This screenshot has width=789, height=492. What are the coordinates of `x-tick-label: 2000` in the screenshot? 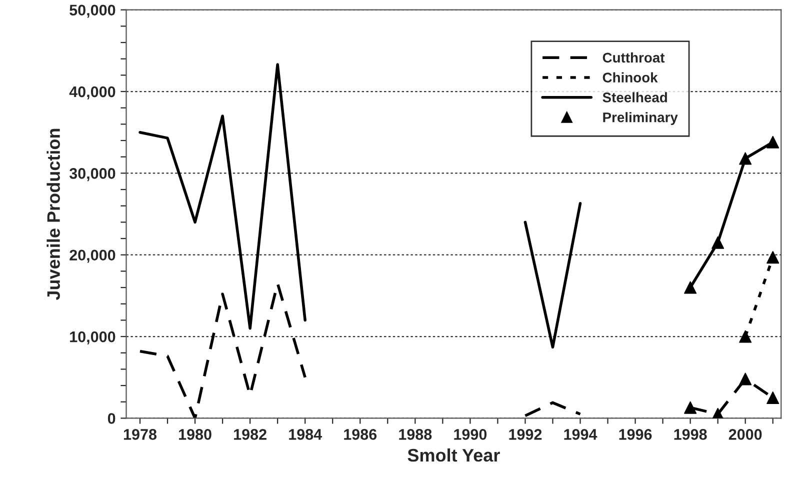 It's located at (745, 434).